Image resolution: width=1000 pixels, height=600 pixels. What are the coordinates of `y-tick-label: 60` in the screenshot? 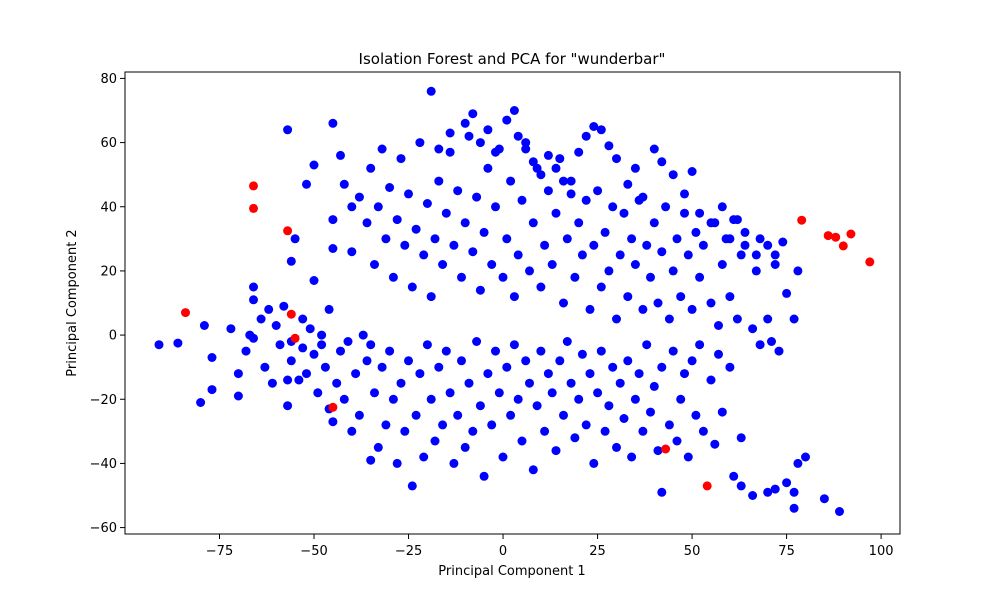 It's located at (108, 143).